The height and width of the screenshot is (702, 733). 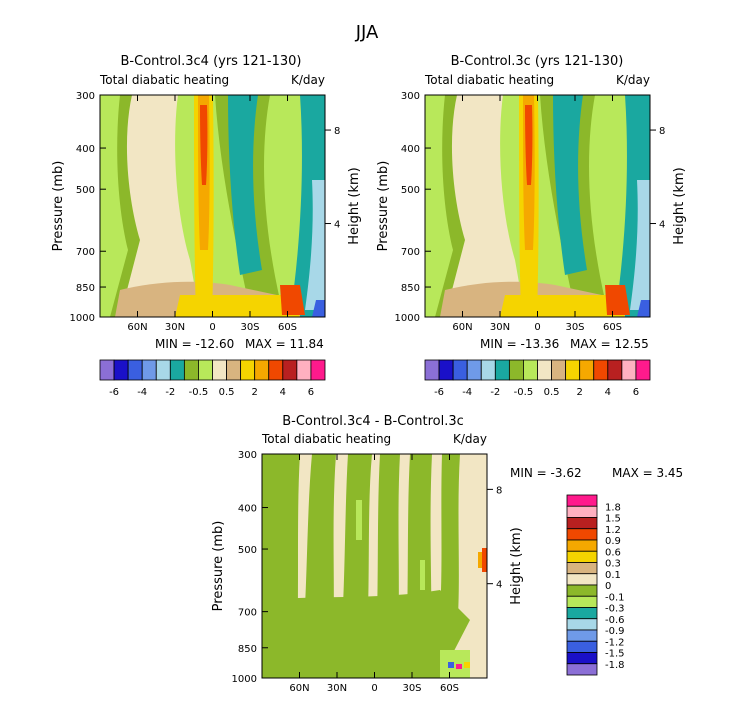 What do you see at coordinates (608, 586) in the screenshot?
I see `colorbar-label: 0` at bounding box center [608, 586].